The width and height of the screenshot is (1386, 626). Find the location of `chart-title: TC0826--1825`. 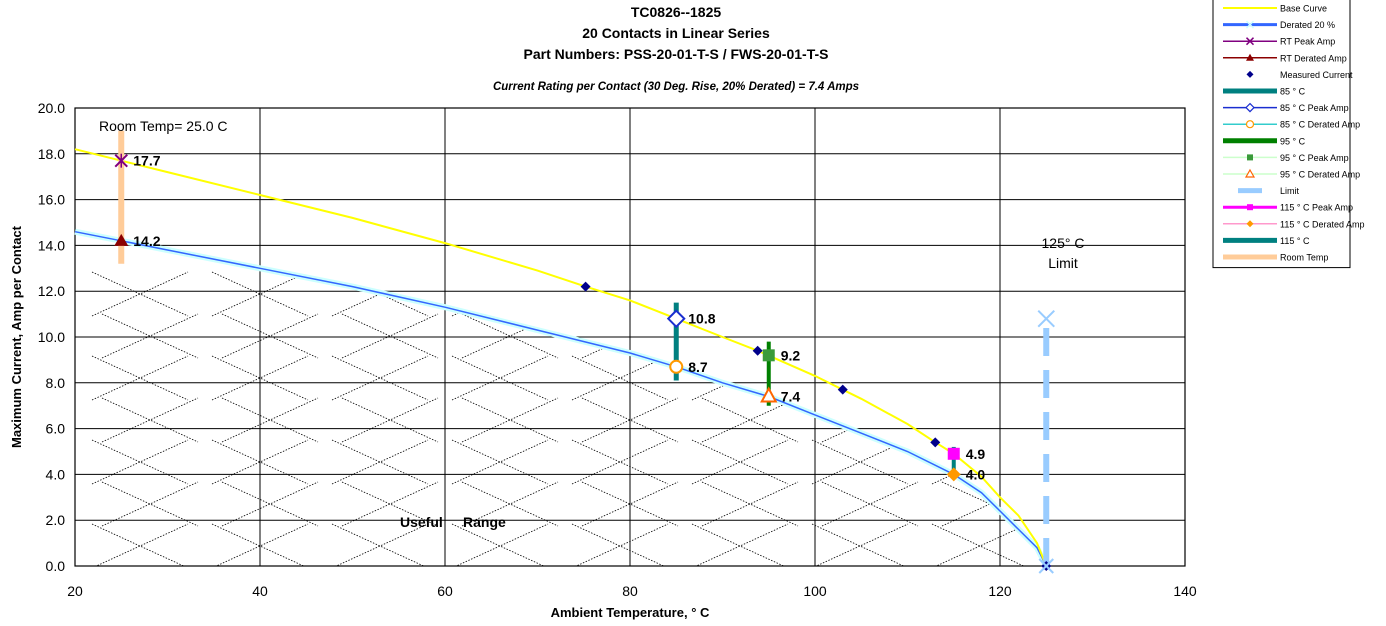

chart-title: TC0826--1825 is located at coordinates (676, 12).